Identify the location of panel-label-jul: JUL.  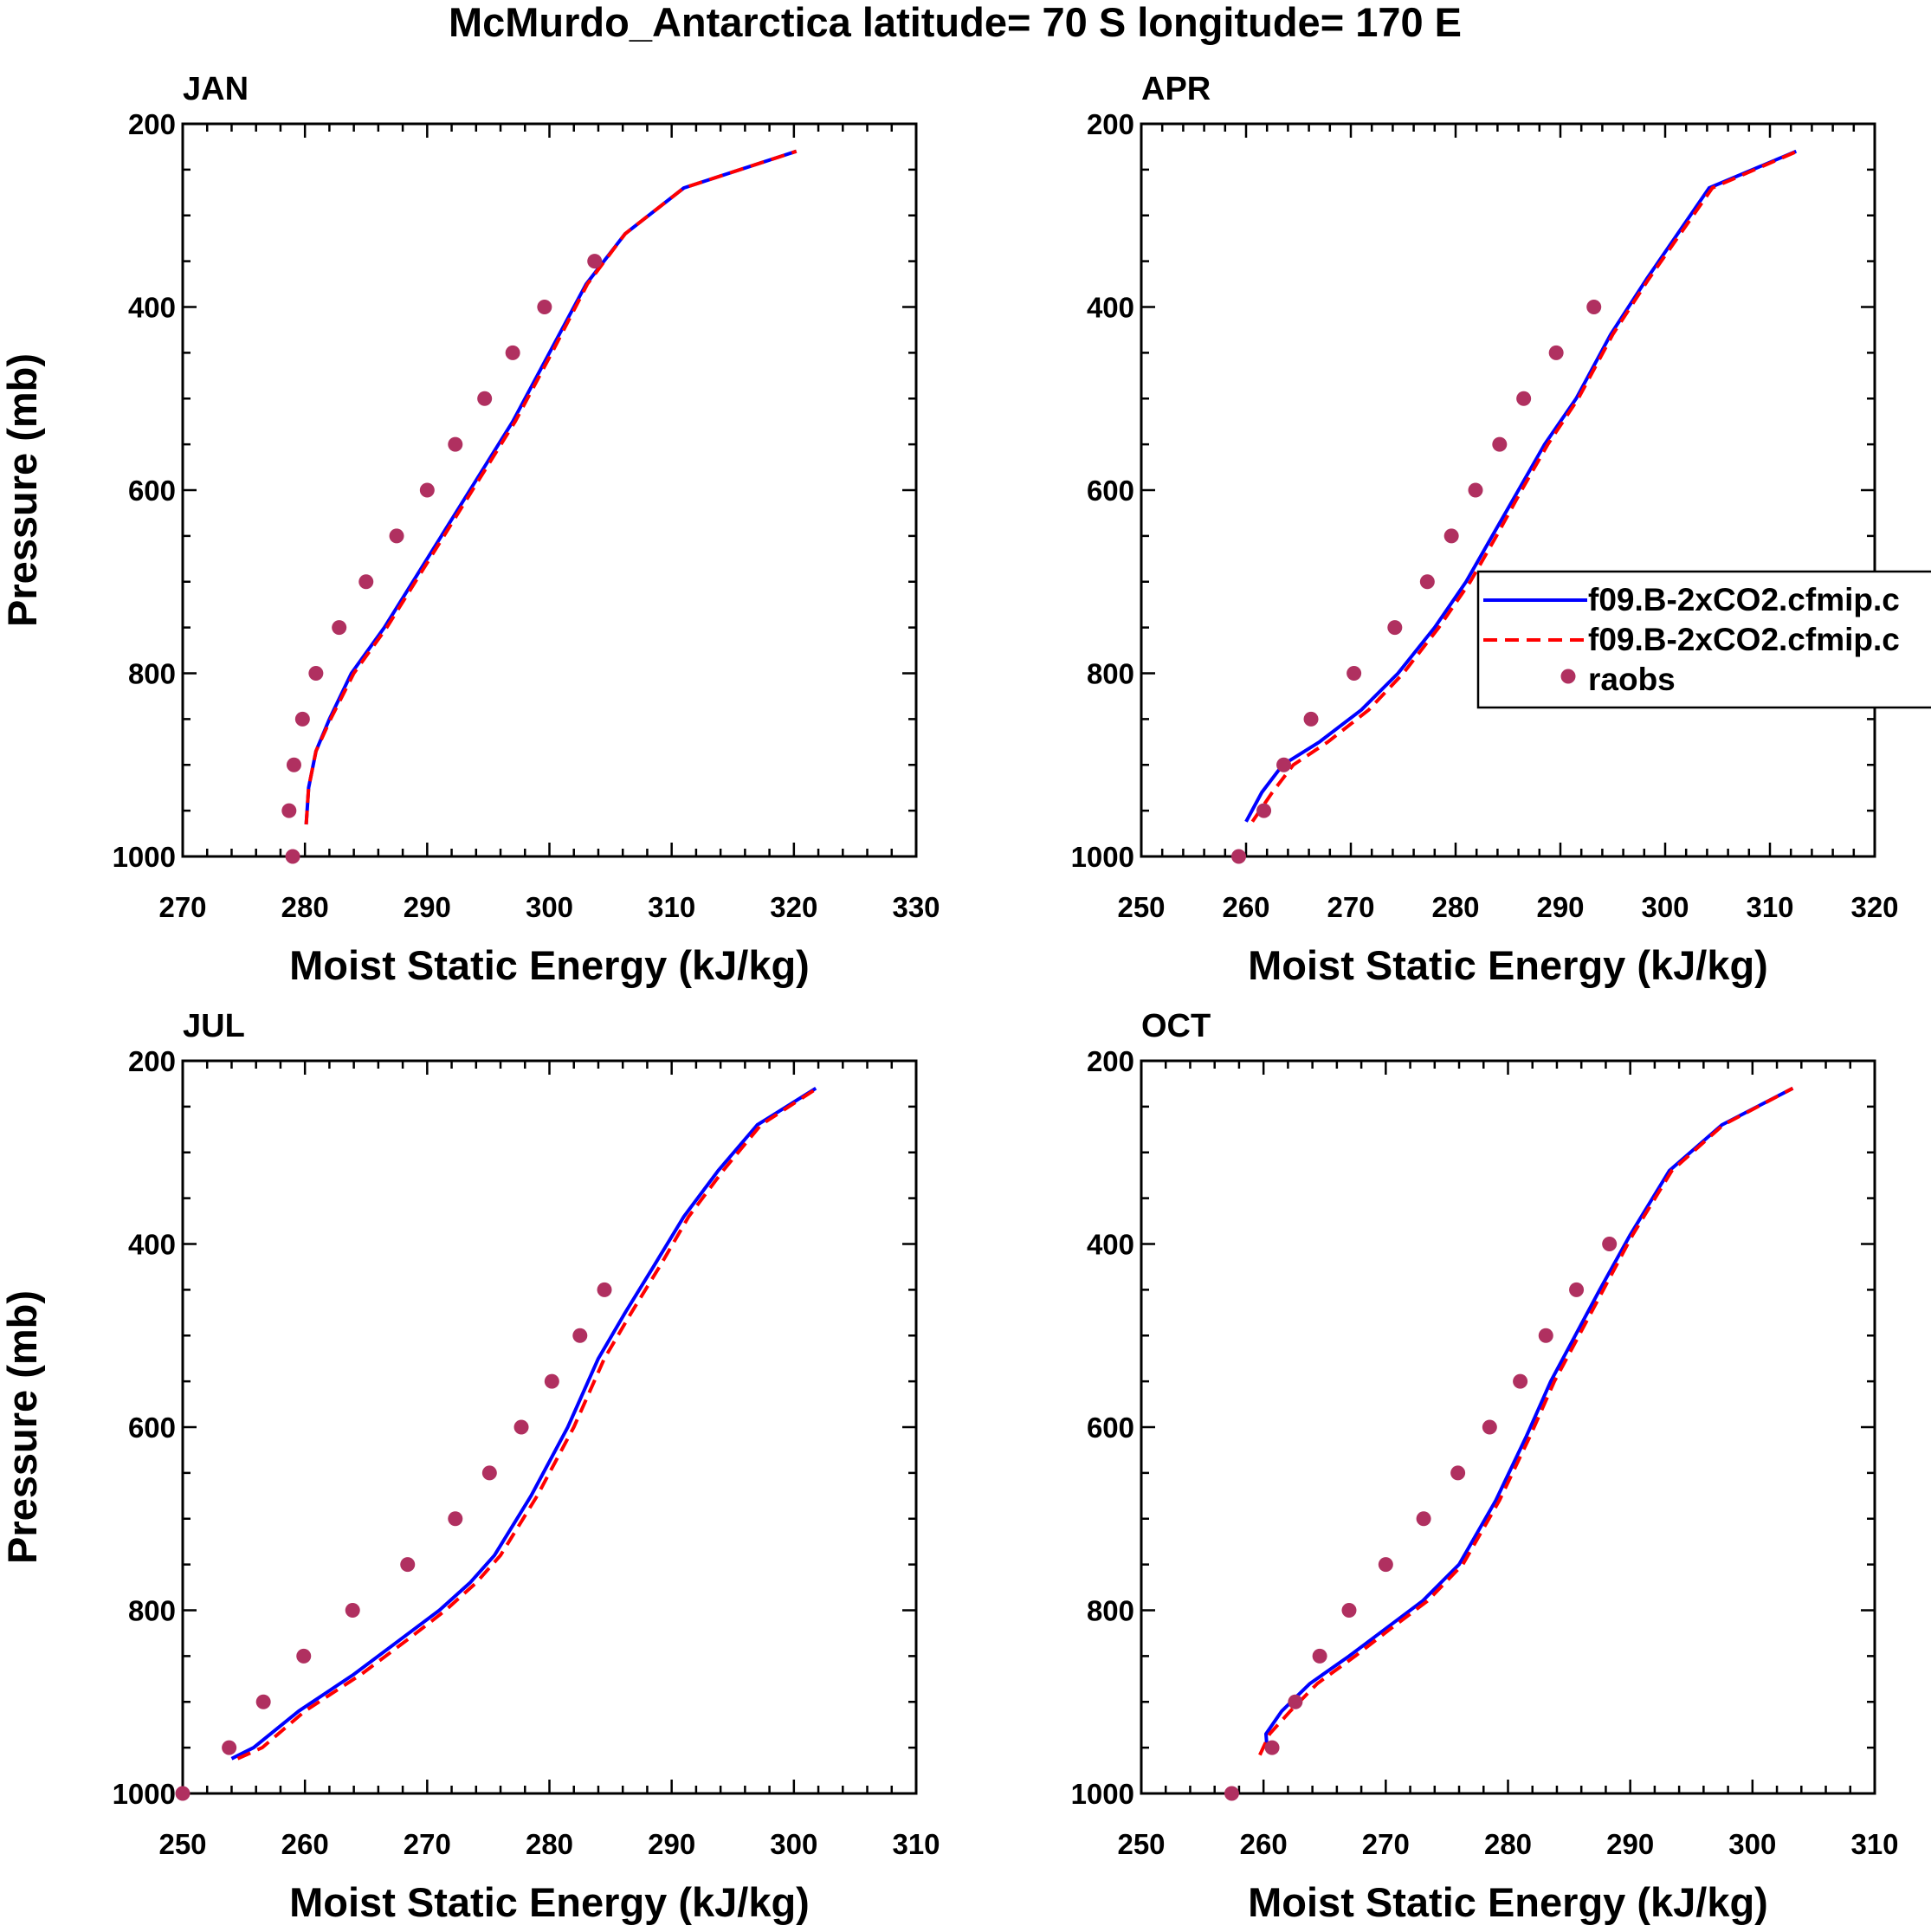
(214, 1026).